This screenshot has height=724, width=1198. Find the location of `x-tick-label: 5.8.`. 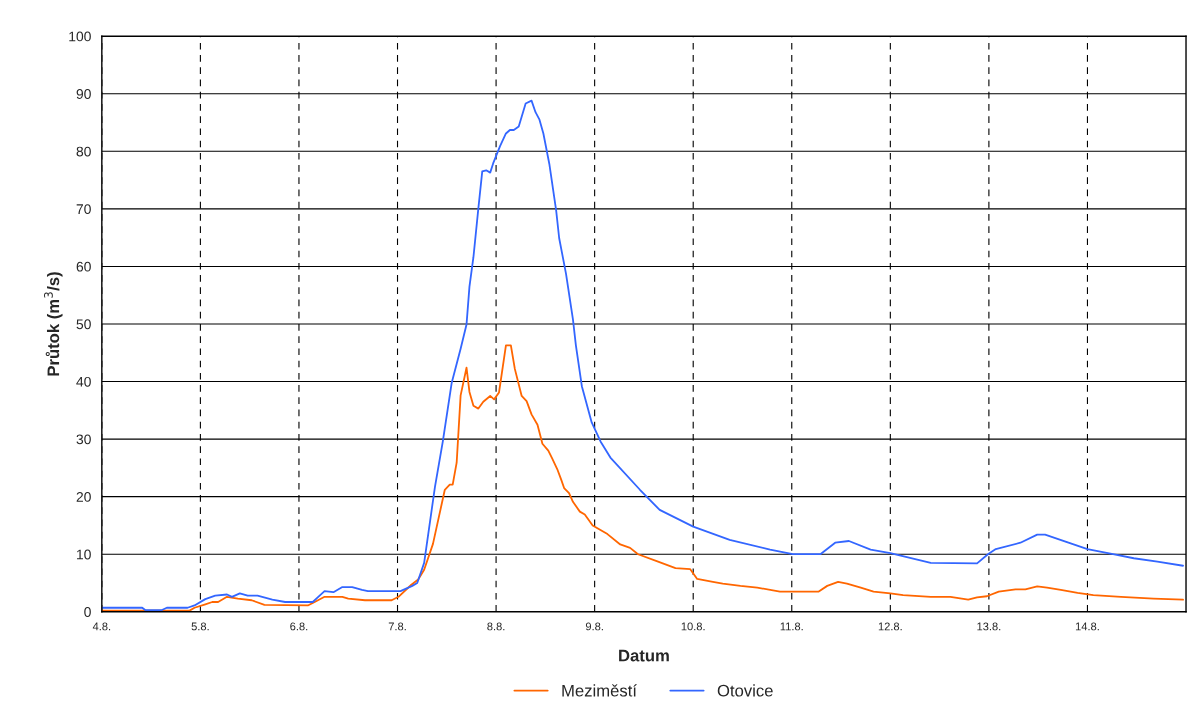

x-tick-label: 5.8. is located at coordinates (200, 626).